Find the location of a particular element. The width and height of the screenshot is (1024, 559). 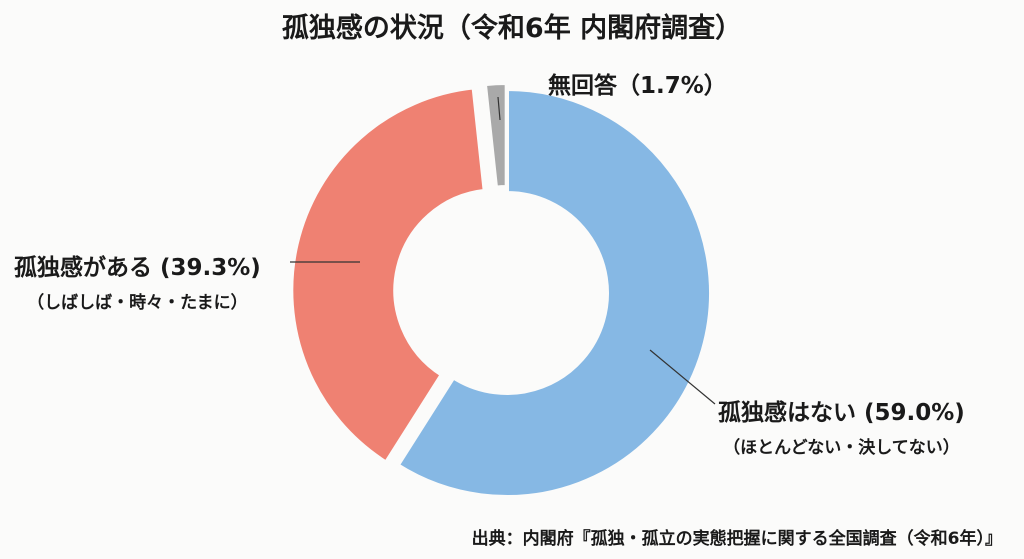

label-not-lonely-sub: （ほとんどない・決してない） is located at coordinates (841, 448).